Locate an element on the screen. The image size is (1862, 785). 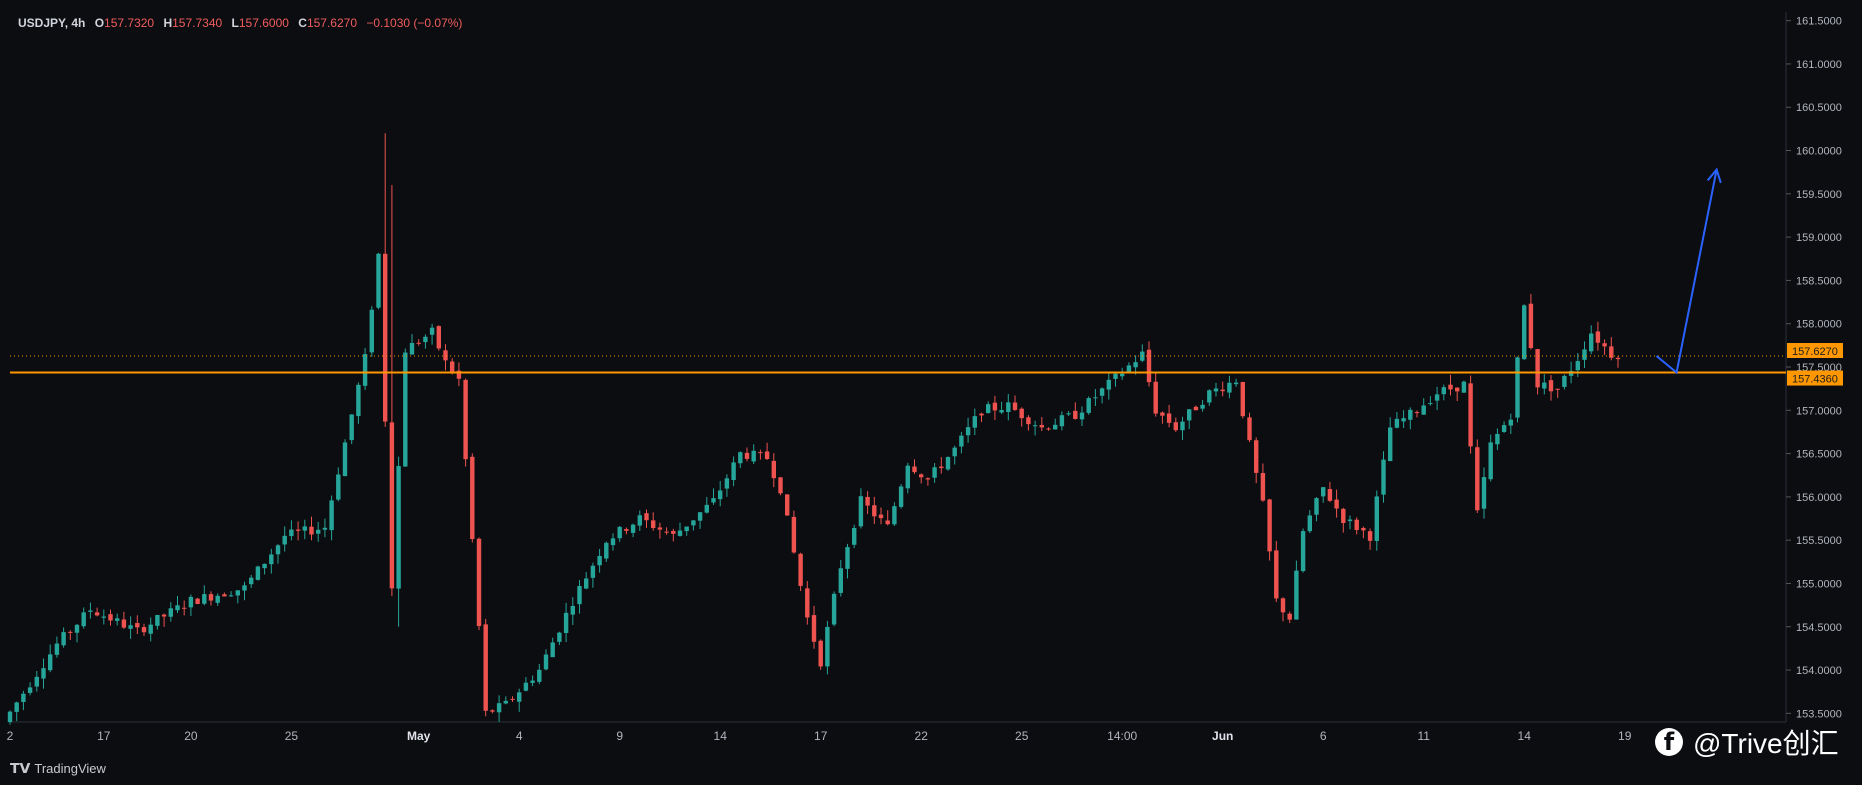
open-label: O is located at coordinates (99, 23).